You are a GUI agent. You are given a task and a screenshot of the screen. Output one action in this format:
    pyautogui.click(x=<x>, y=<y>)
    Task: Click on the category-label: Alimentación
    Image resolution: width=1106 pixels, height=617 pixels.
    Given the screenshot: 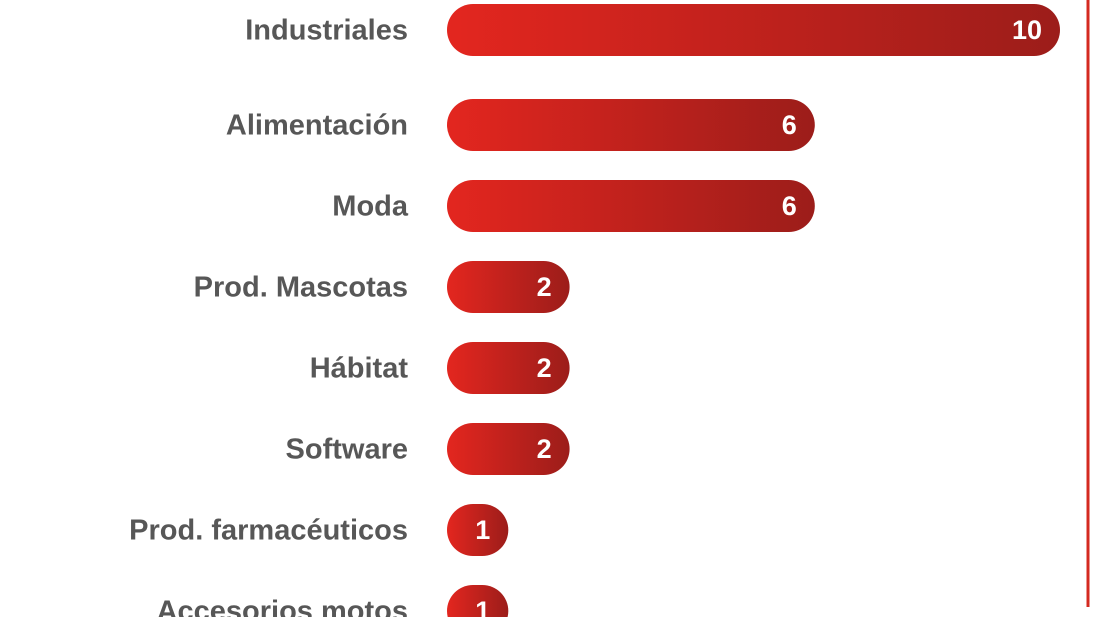 What is the action you would take?
    pyautogui.click(x=317, y=126)
    